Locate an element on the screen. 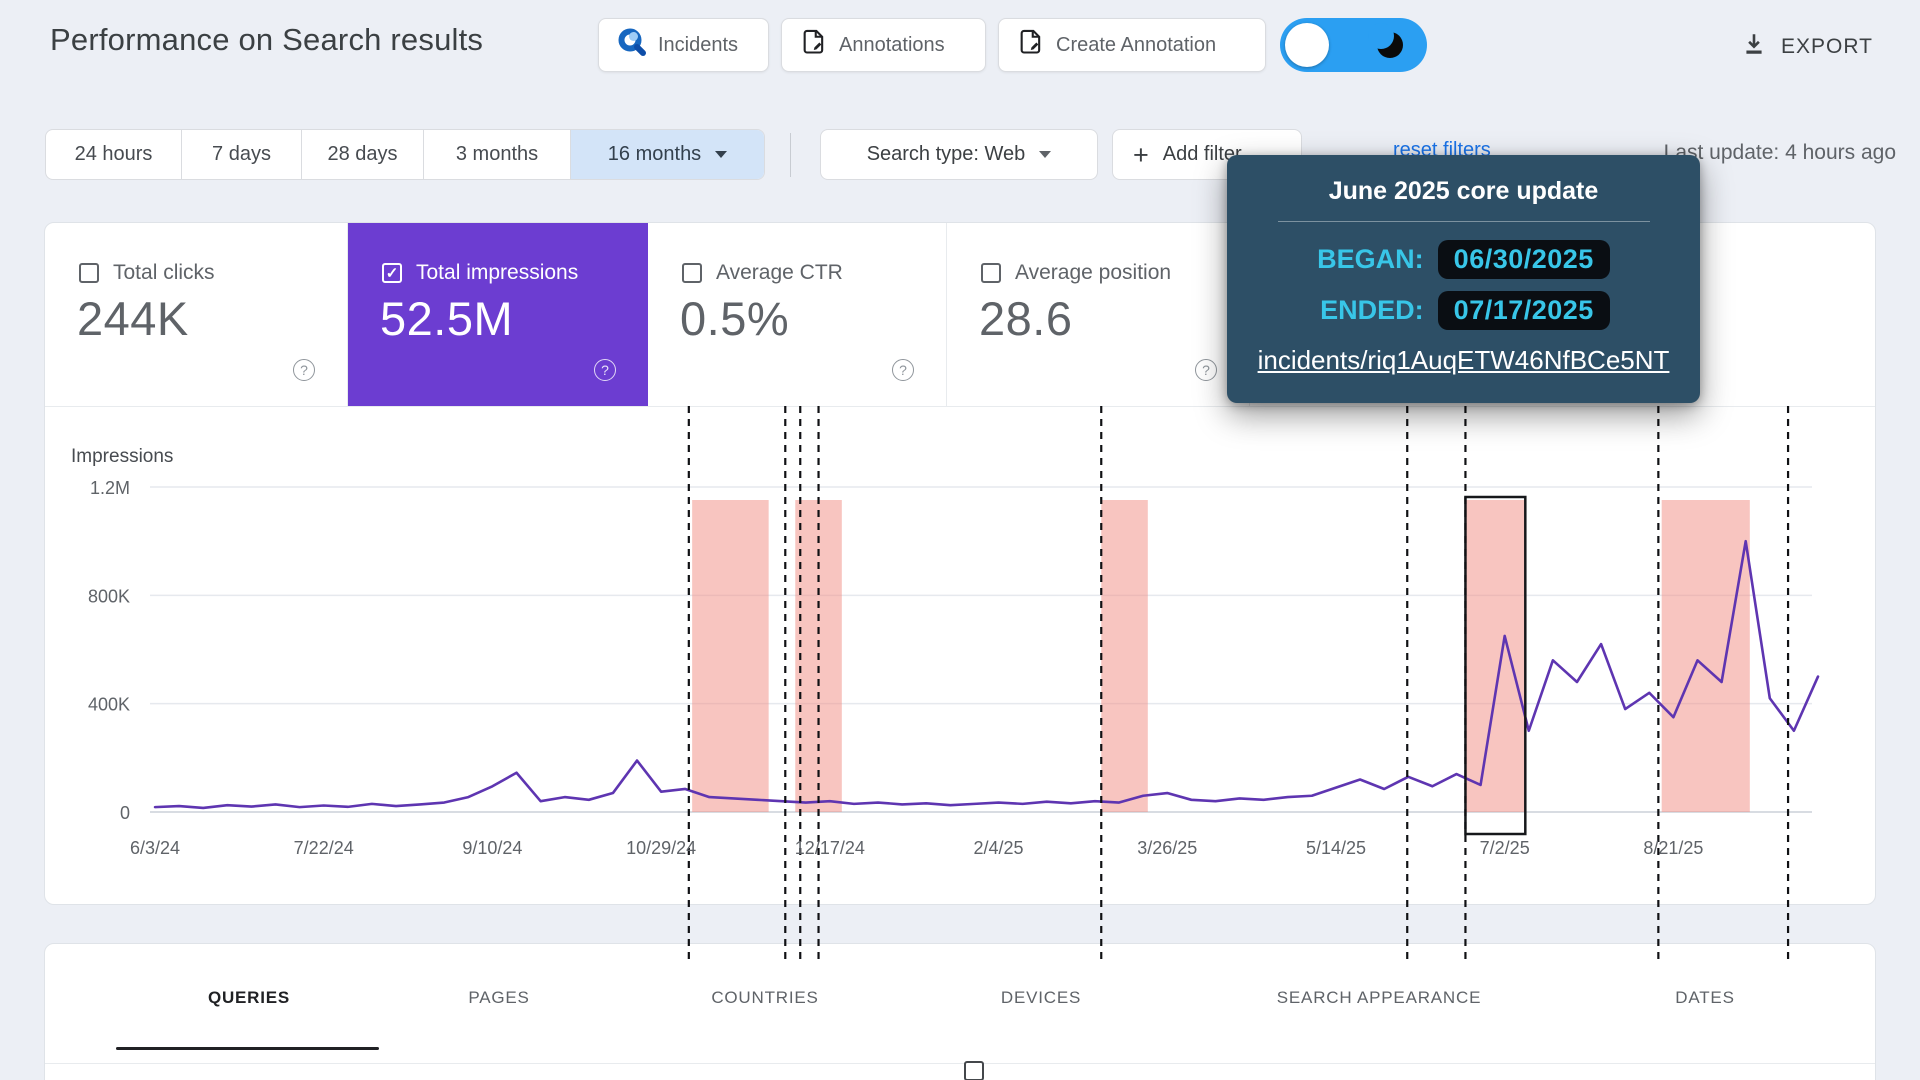  last-update-text: Last update: 4 hours ago is located at coordinates (1779, 152).